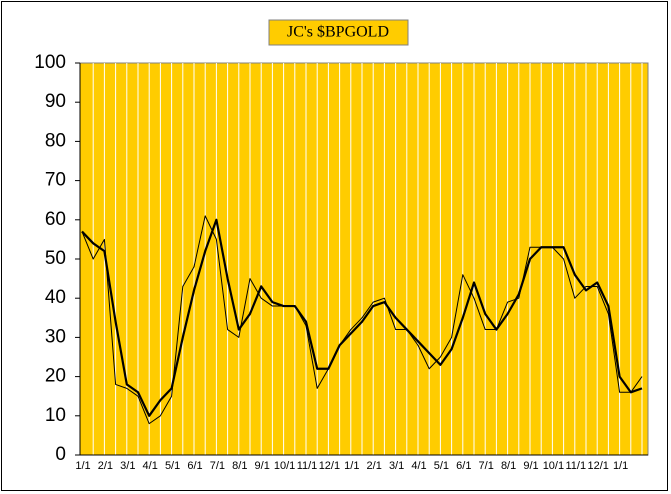  Describe the element at coordinates (50, 62) in the screenshot. I see `y-tick-label: 100` at that location.